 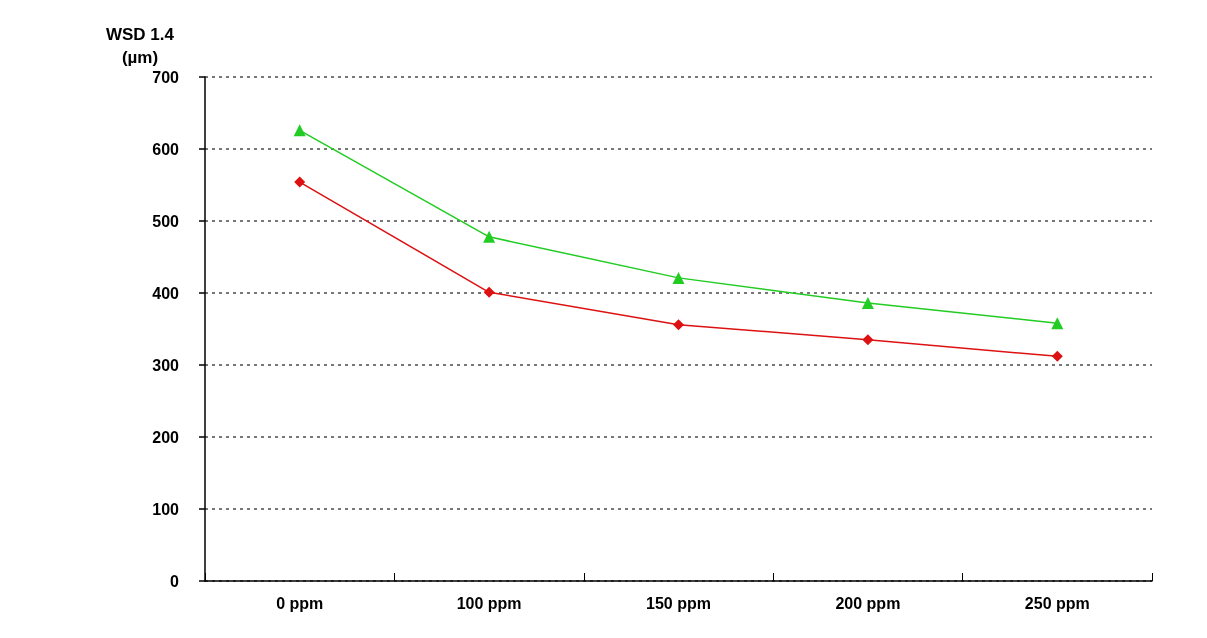 I want to click on x-tick-label: 0 ppm, so click(x=300, y=603).